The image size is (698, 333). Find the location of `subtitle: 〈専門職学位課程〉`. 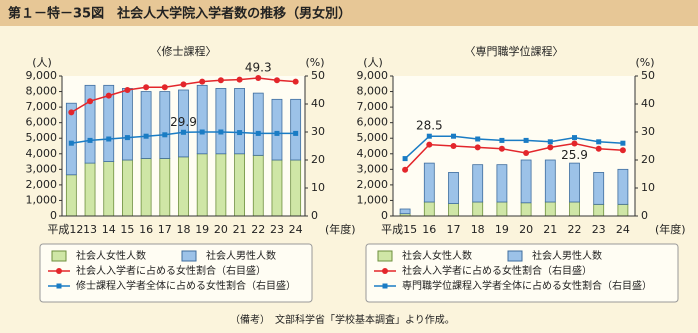

subtitle: 〈専門職学位課程〉 is located at coordinates (514, 51).